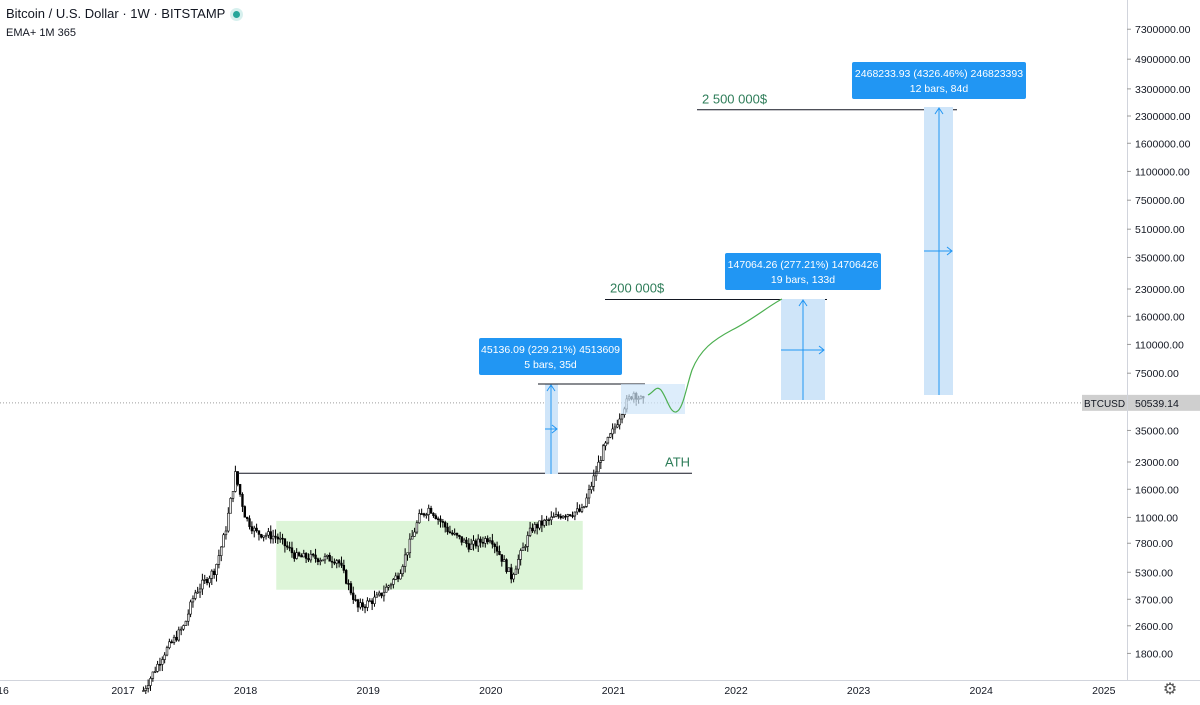 This screenshot has width=1200, height=705. Describe the element at coordinates (550, 356) in the screenshot. I see `measure-1-label-box` at that location.